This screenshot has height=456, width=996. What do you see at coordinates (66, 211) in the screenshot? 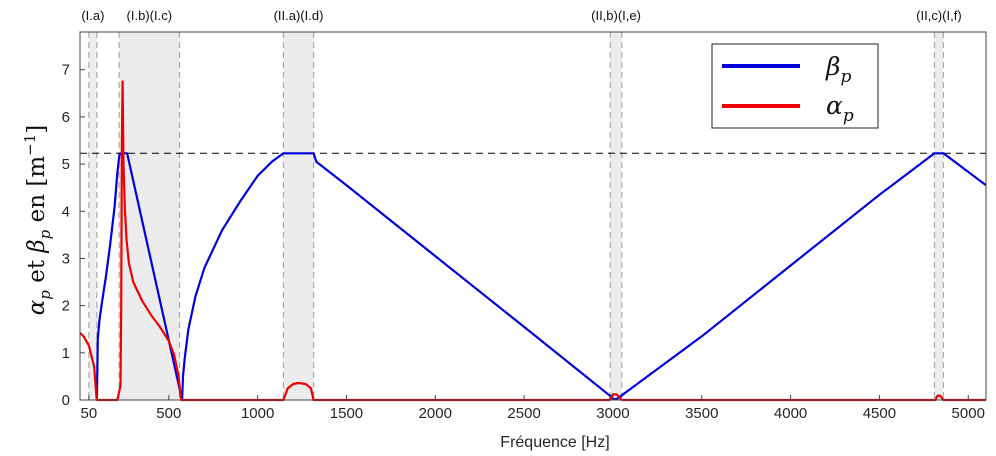
I see `y-tick-label-4: 4` at bounding box center [66, 211].